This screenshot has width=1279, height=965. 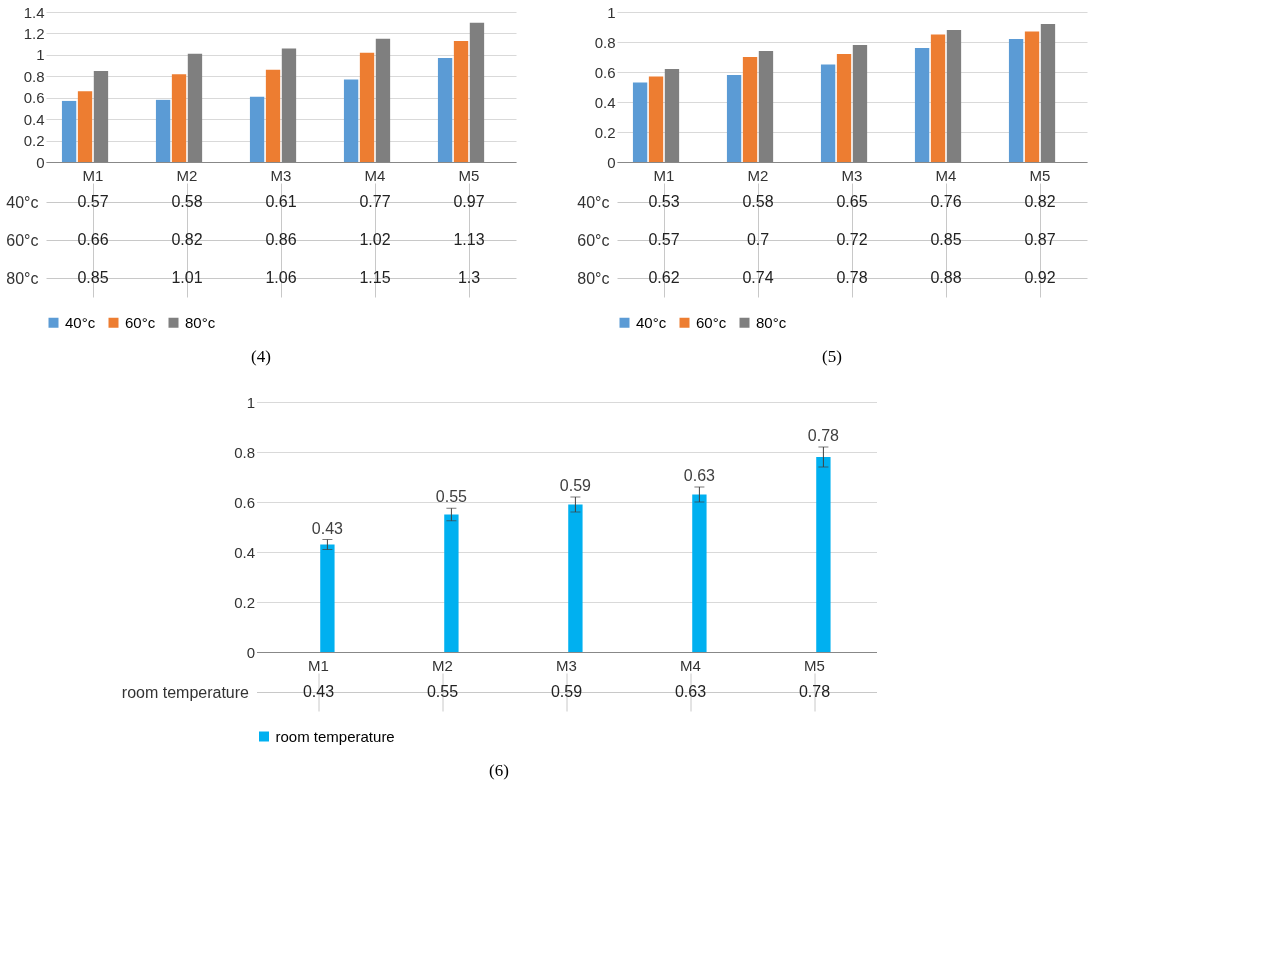 What do you see at coordinates (244, 602) in the screenshot?
I see `y-tick-label: 0.2` at bounding box center [244, 602].